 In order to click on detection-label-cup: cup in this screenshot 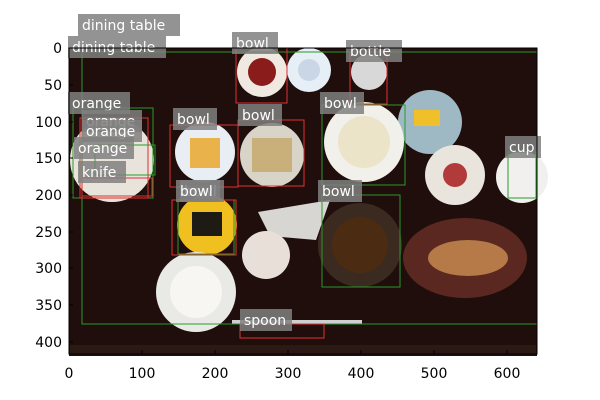, I will do `click(522, 148)`.